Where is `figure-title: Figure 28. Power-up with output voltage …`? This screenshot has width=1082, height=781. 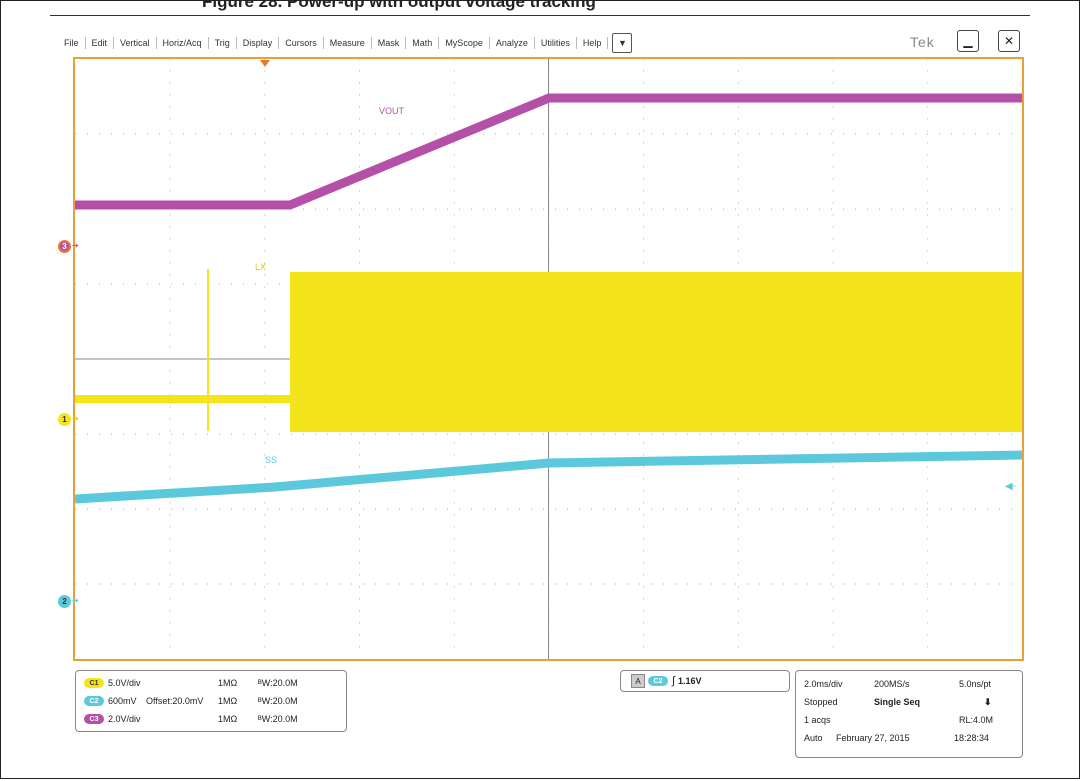
figure-title: Figure 28. Power-up with output voltage … is located at coordinates (399, 5).